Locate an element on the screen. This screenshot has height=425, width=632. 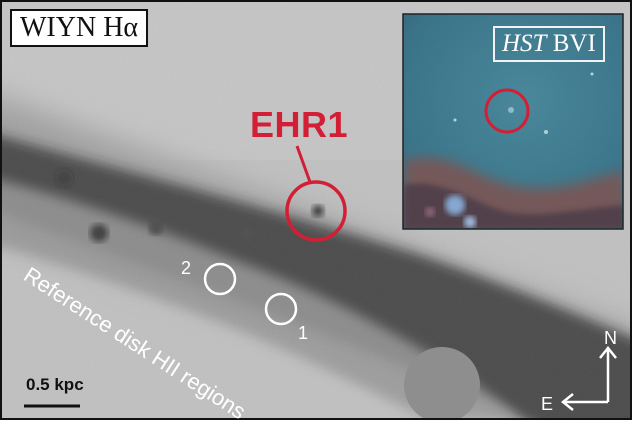
inset-label-italic: HST is located at coordinates (524, 43).